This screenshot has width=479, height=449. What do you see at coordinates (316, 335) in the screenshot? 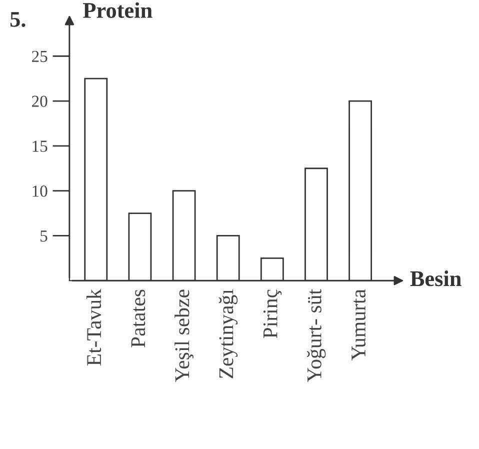
I see `x-tick-label: Yoğurt- süt` at bounding box center [316, 335].